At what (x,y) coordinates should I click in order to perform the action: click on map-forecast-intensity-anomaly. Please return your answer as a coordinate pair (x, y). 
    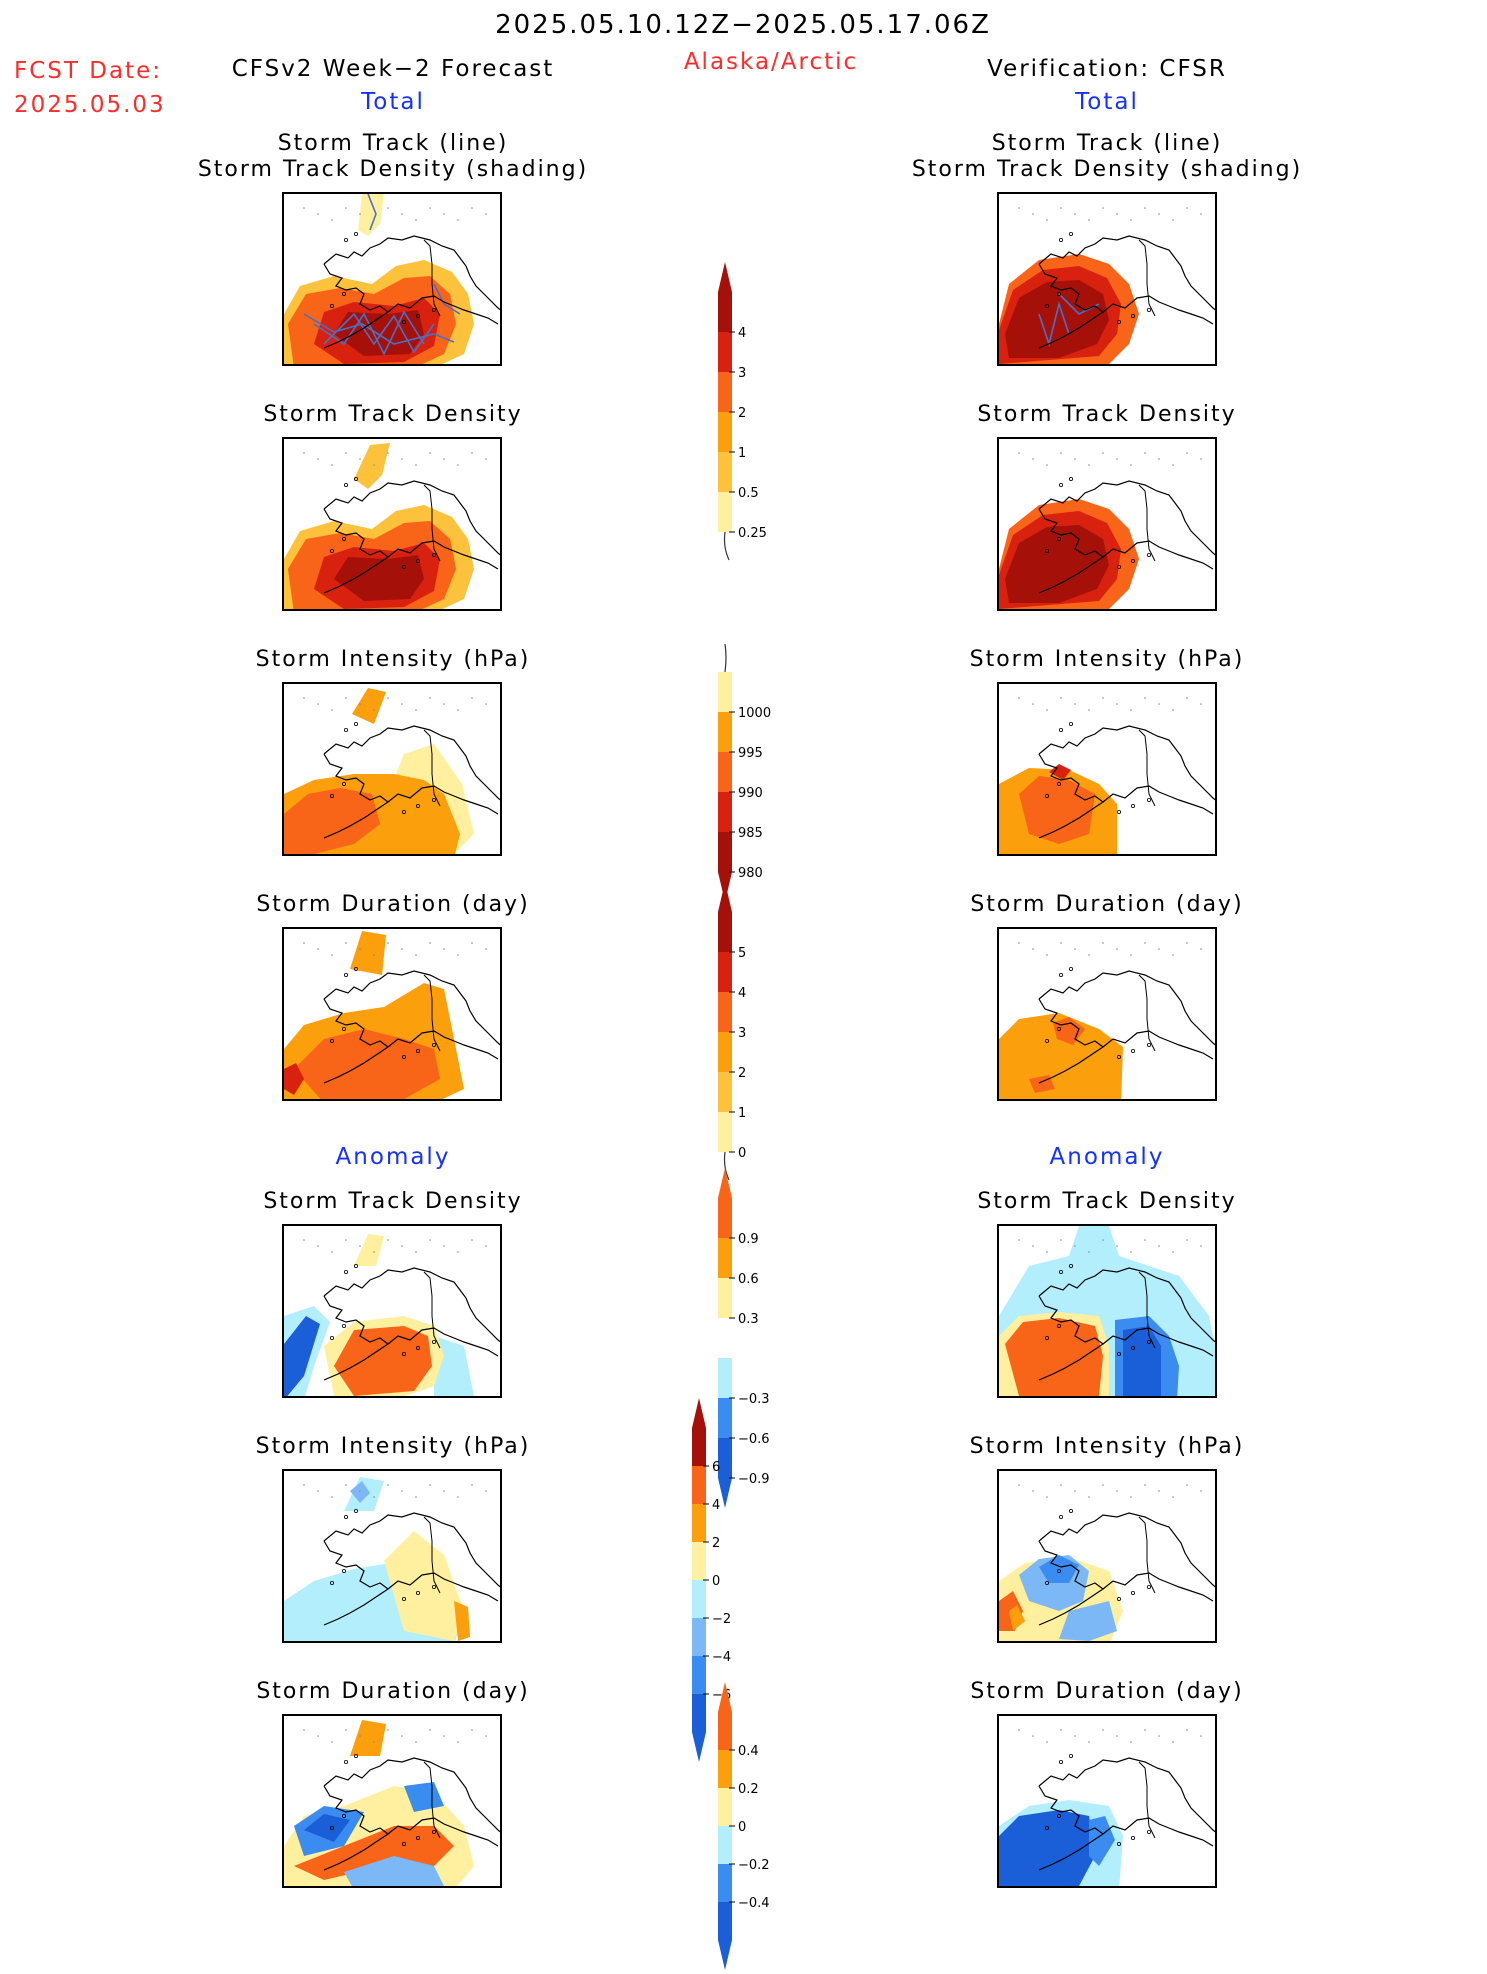
    Looking at the image, I should click on (392, 1556).